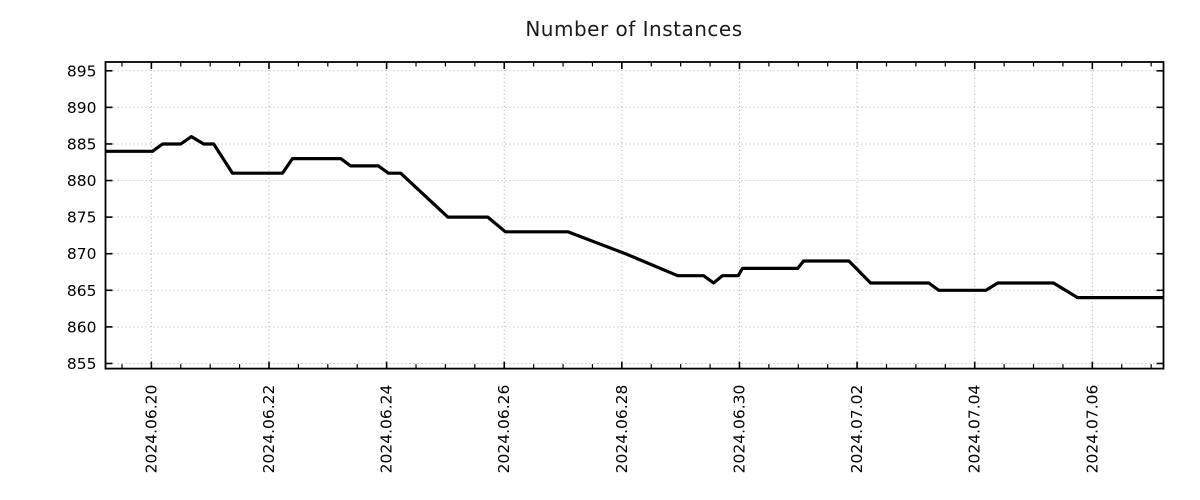  I want to click on x-tick-label: 2024.07.06, so click(1092, 429).